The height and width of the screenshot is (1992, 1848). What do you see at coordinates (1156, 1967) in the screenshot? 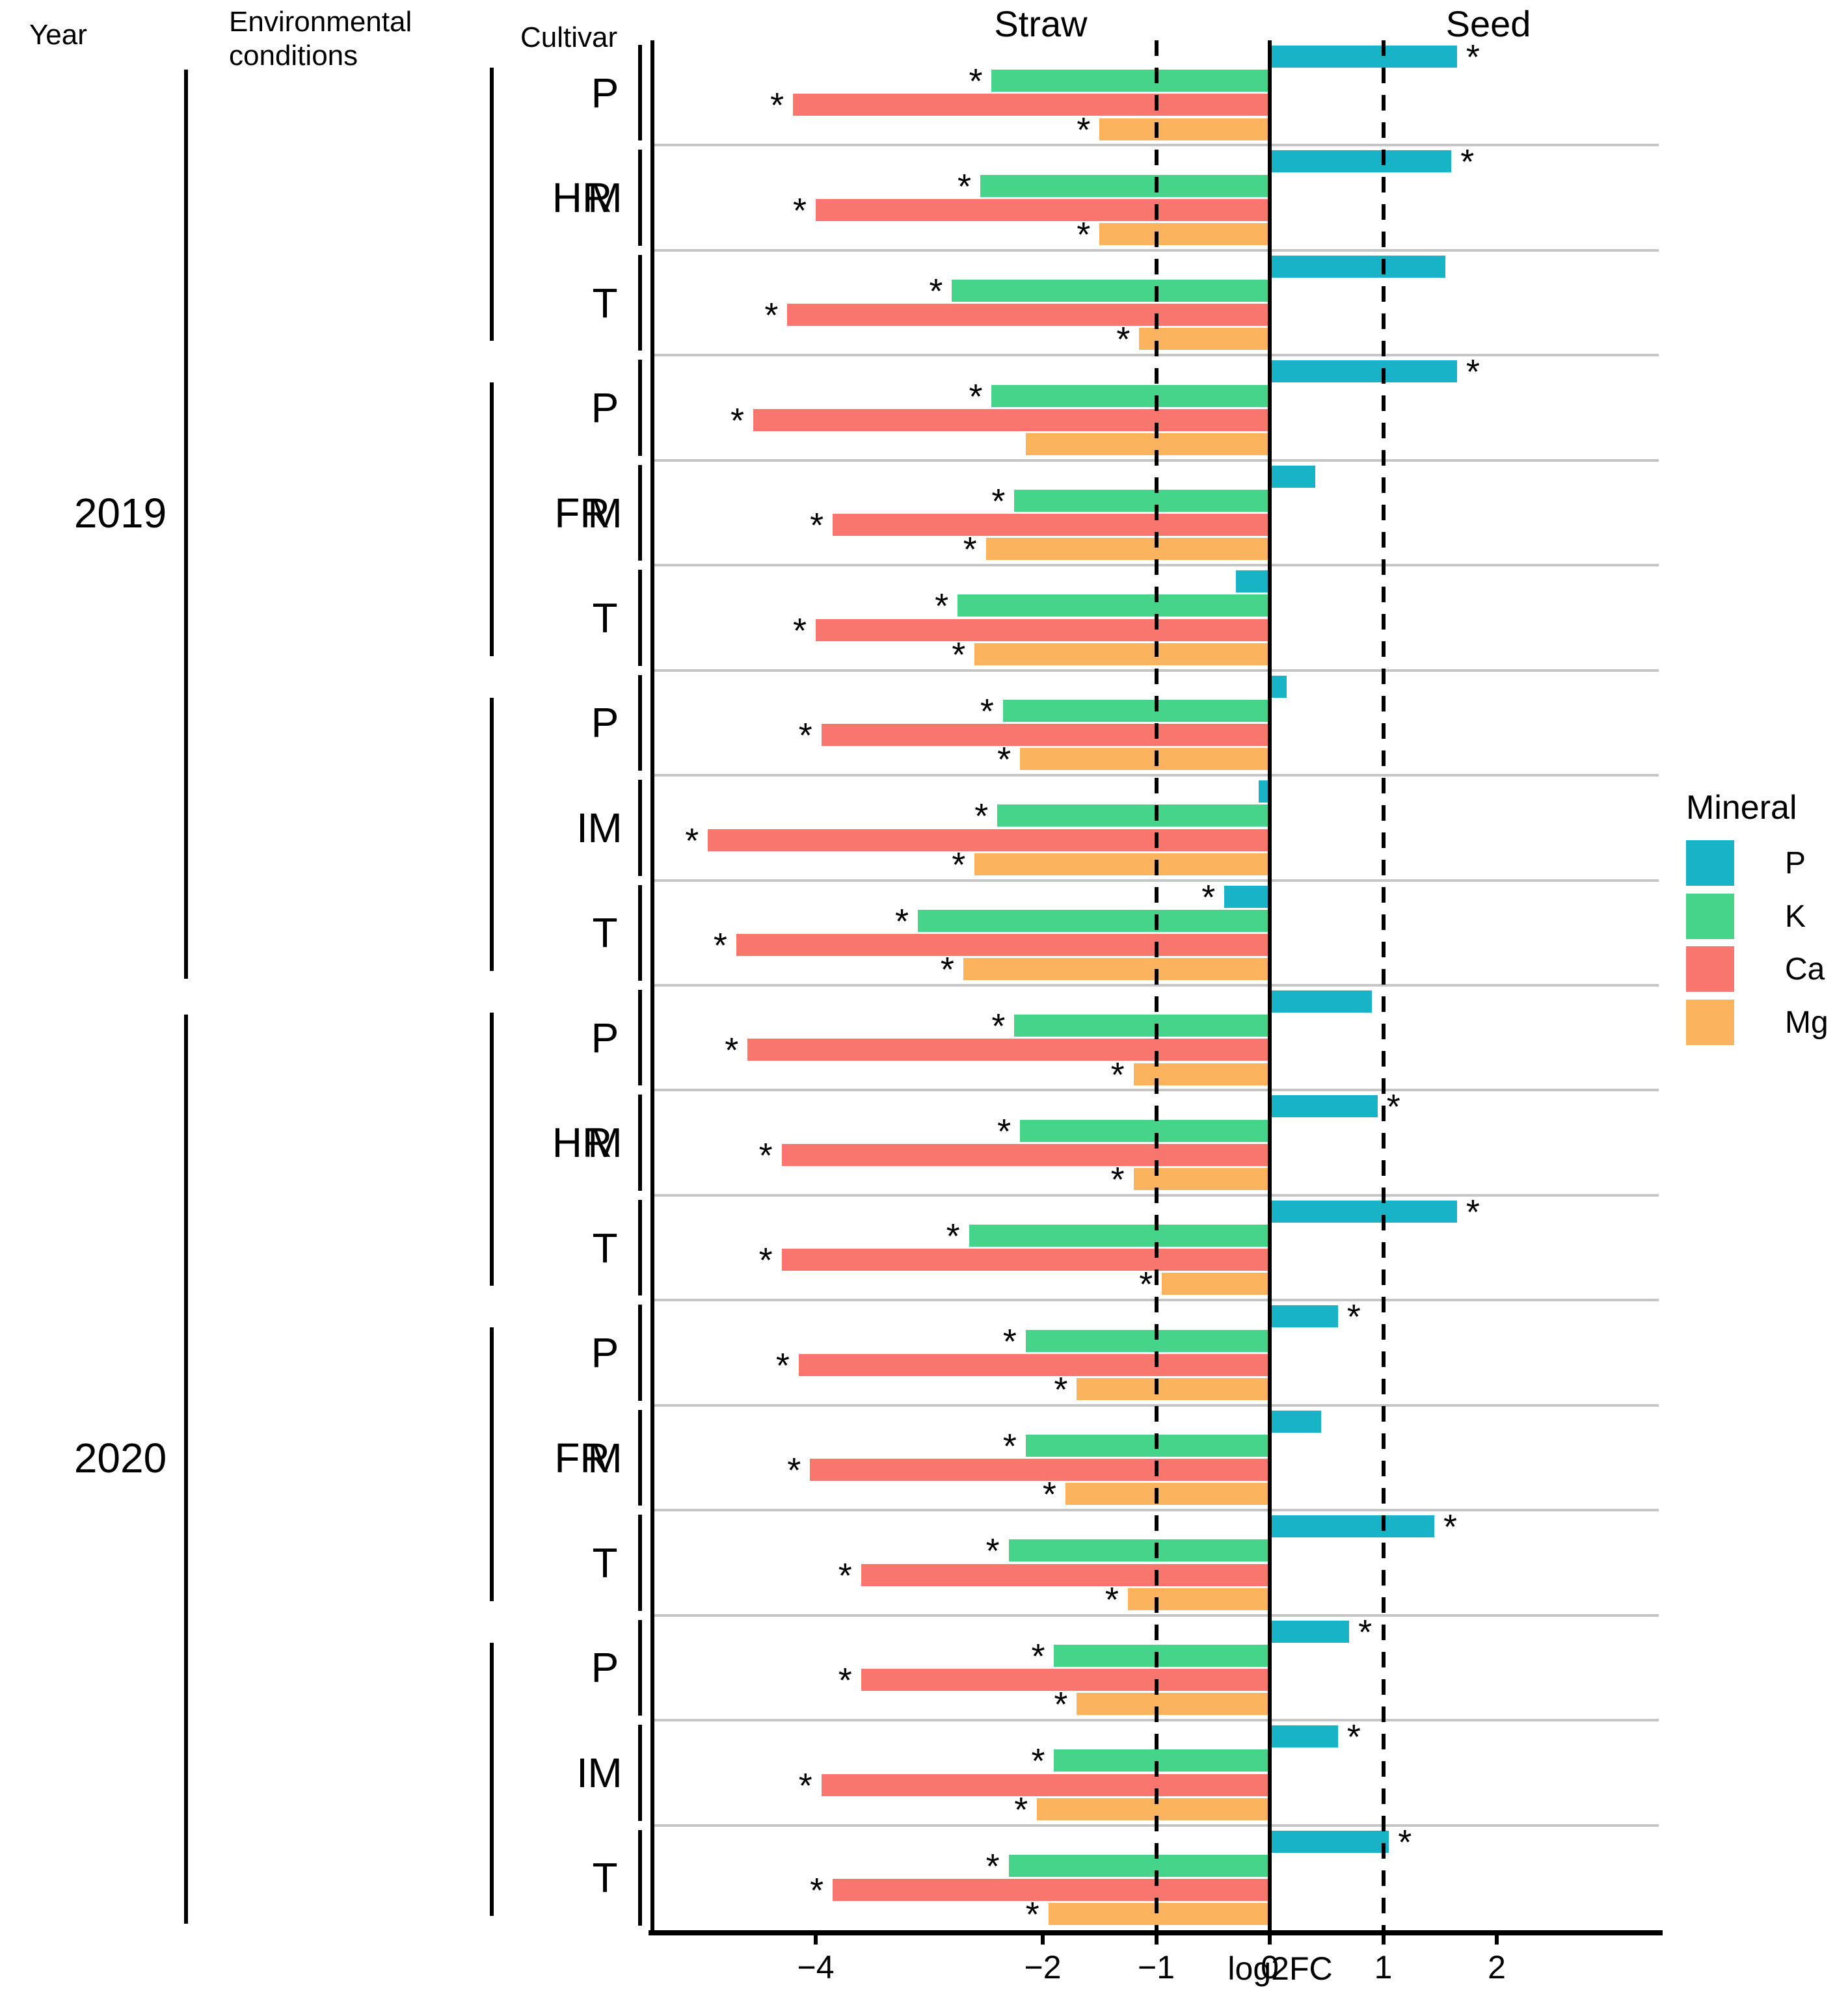
I see `x-axis-tick-label: −1` at bounding box center [1156, 1967].